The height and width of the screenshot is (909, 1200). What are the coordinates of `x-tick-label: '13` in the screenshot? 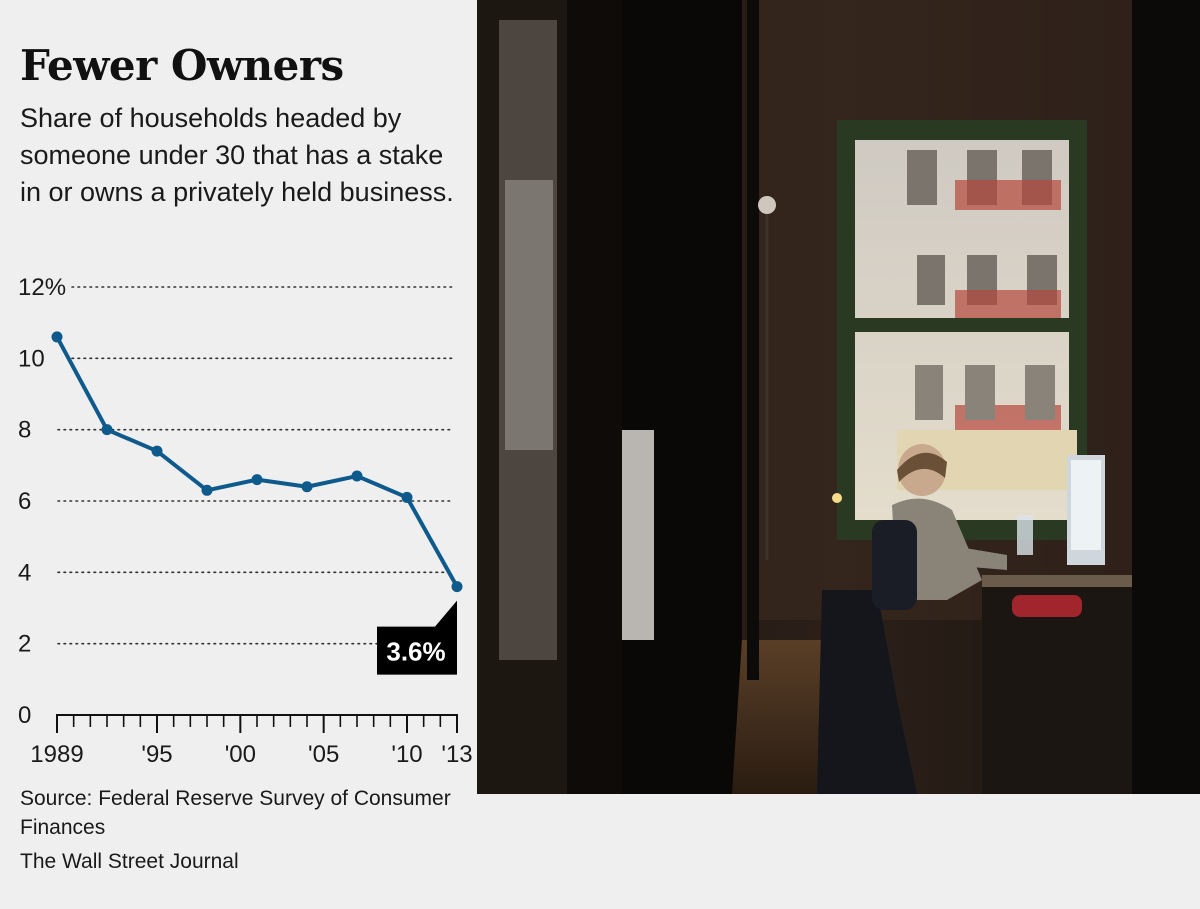 It's located at (456, 754).